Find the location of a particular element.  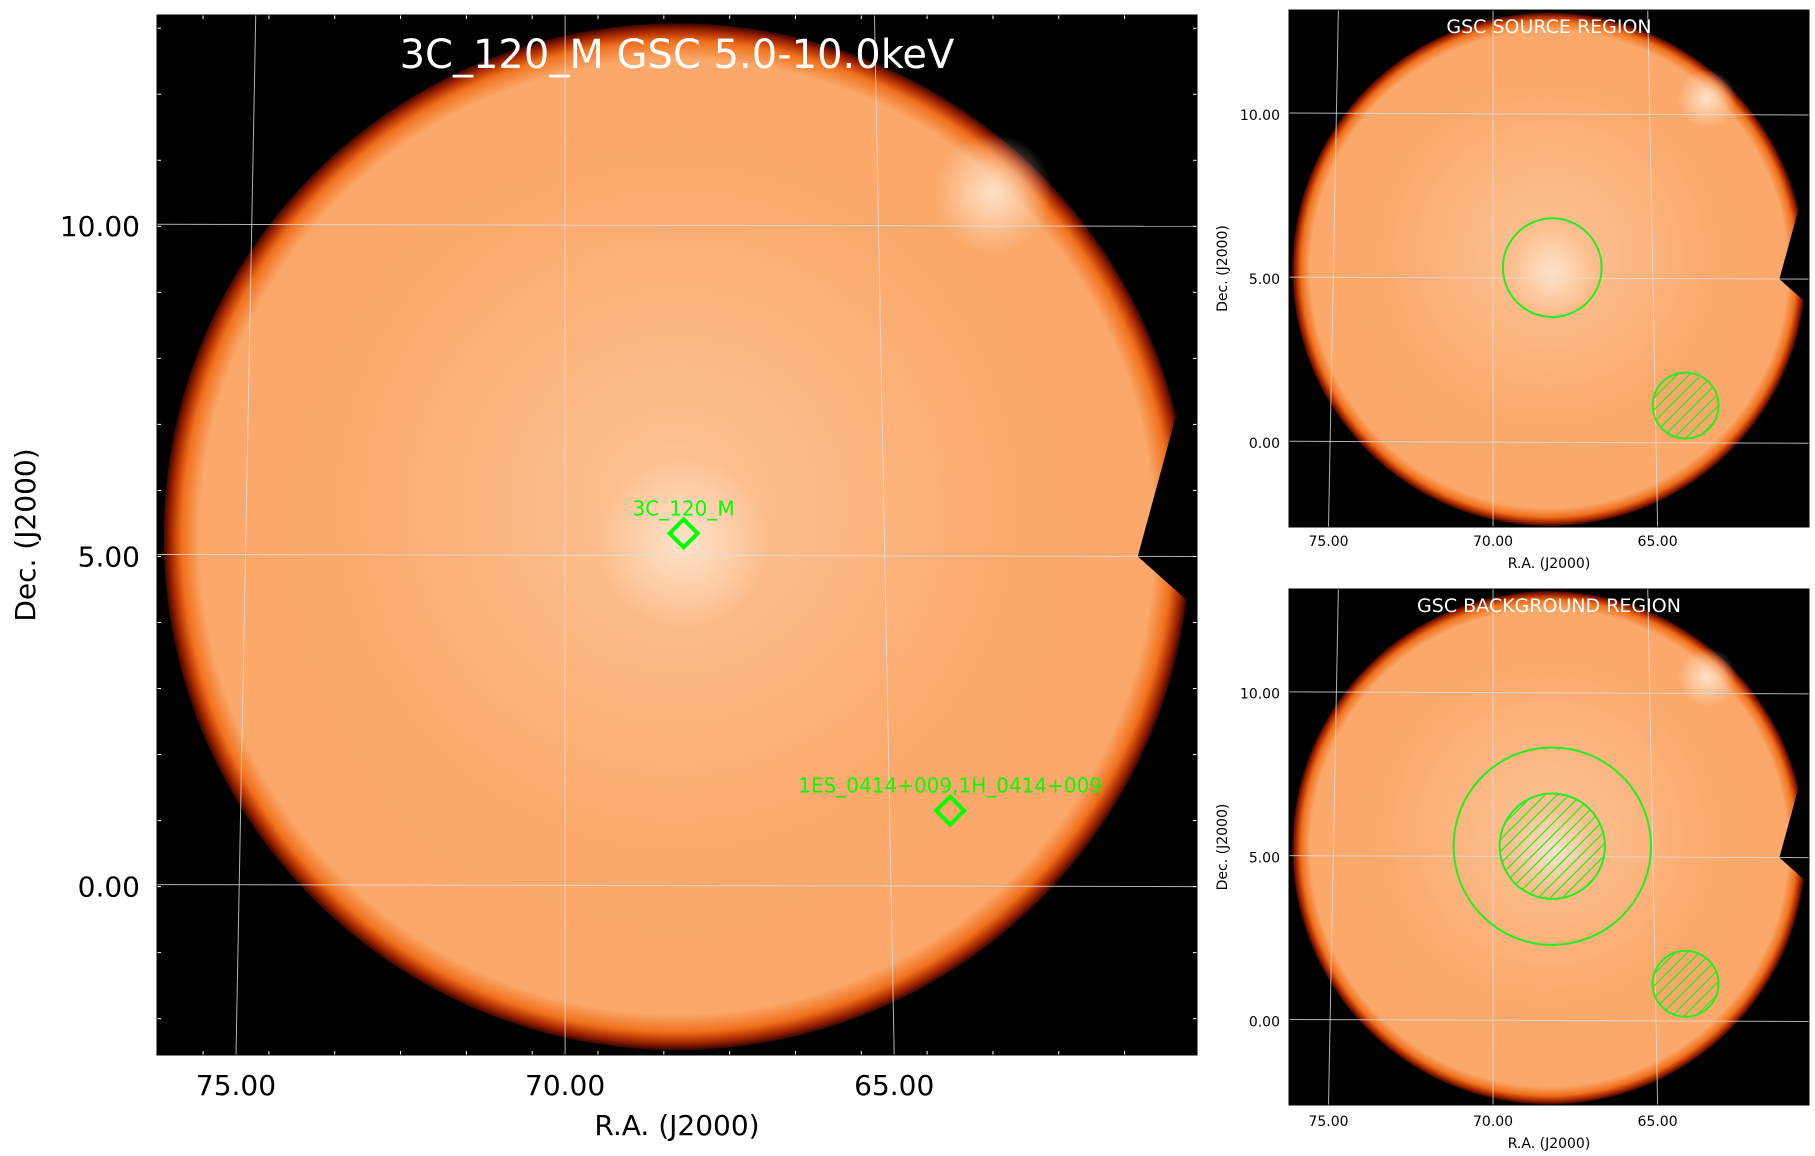

chart-title: 3C_120_M GSC 5.0-10.0keV is located at coordinates (677, 55).